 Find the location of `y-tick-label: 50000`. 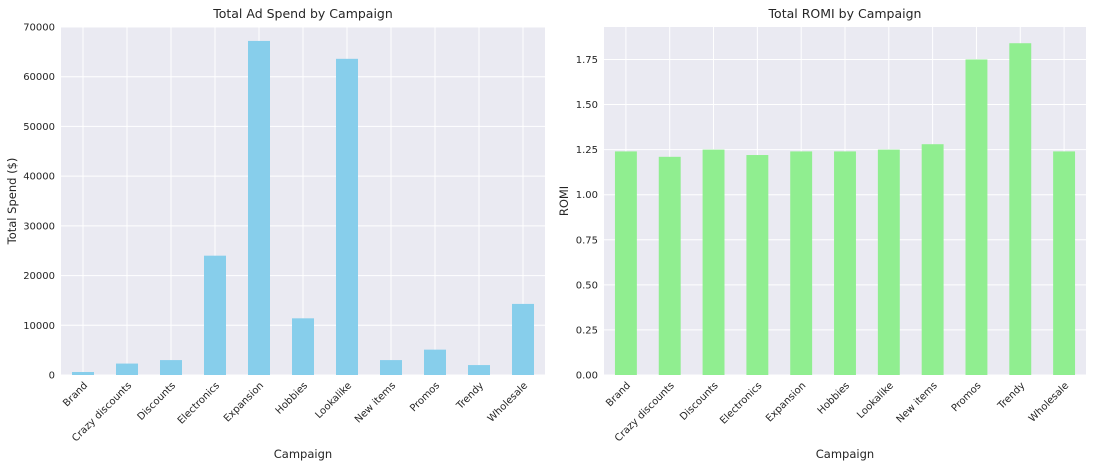

y-tick-label: 50000 is located at coordinates (39, 127).